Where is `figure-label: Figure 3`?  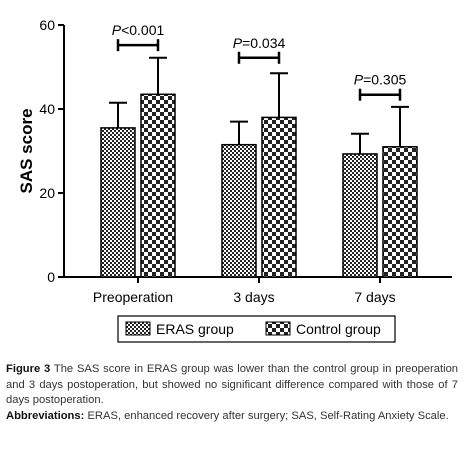 figure-label: Figure 3 is located at coordinates (28, 369).